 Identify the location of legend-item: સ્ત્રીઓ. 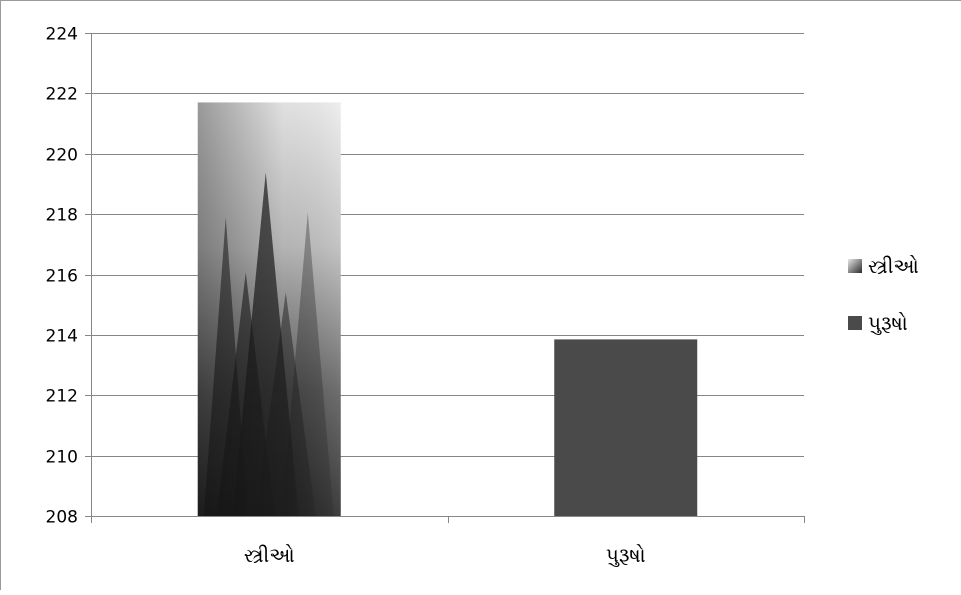
(883, 266).